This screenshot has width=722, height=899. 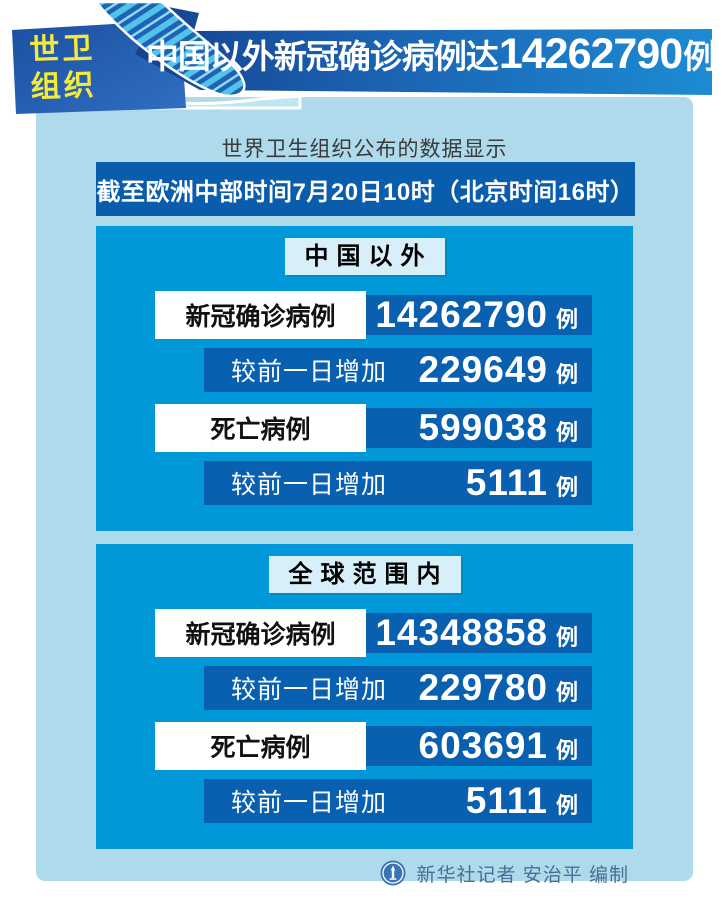 I want to click on row-value-bar: 较前一日增加 229780 例, so click(x=398, y=688).